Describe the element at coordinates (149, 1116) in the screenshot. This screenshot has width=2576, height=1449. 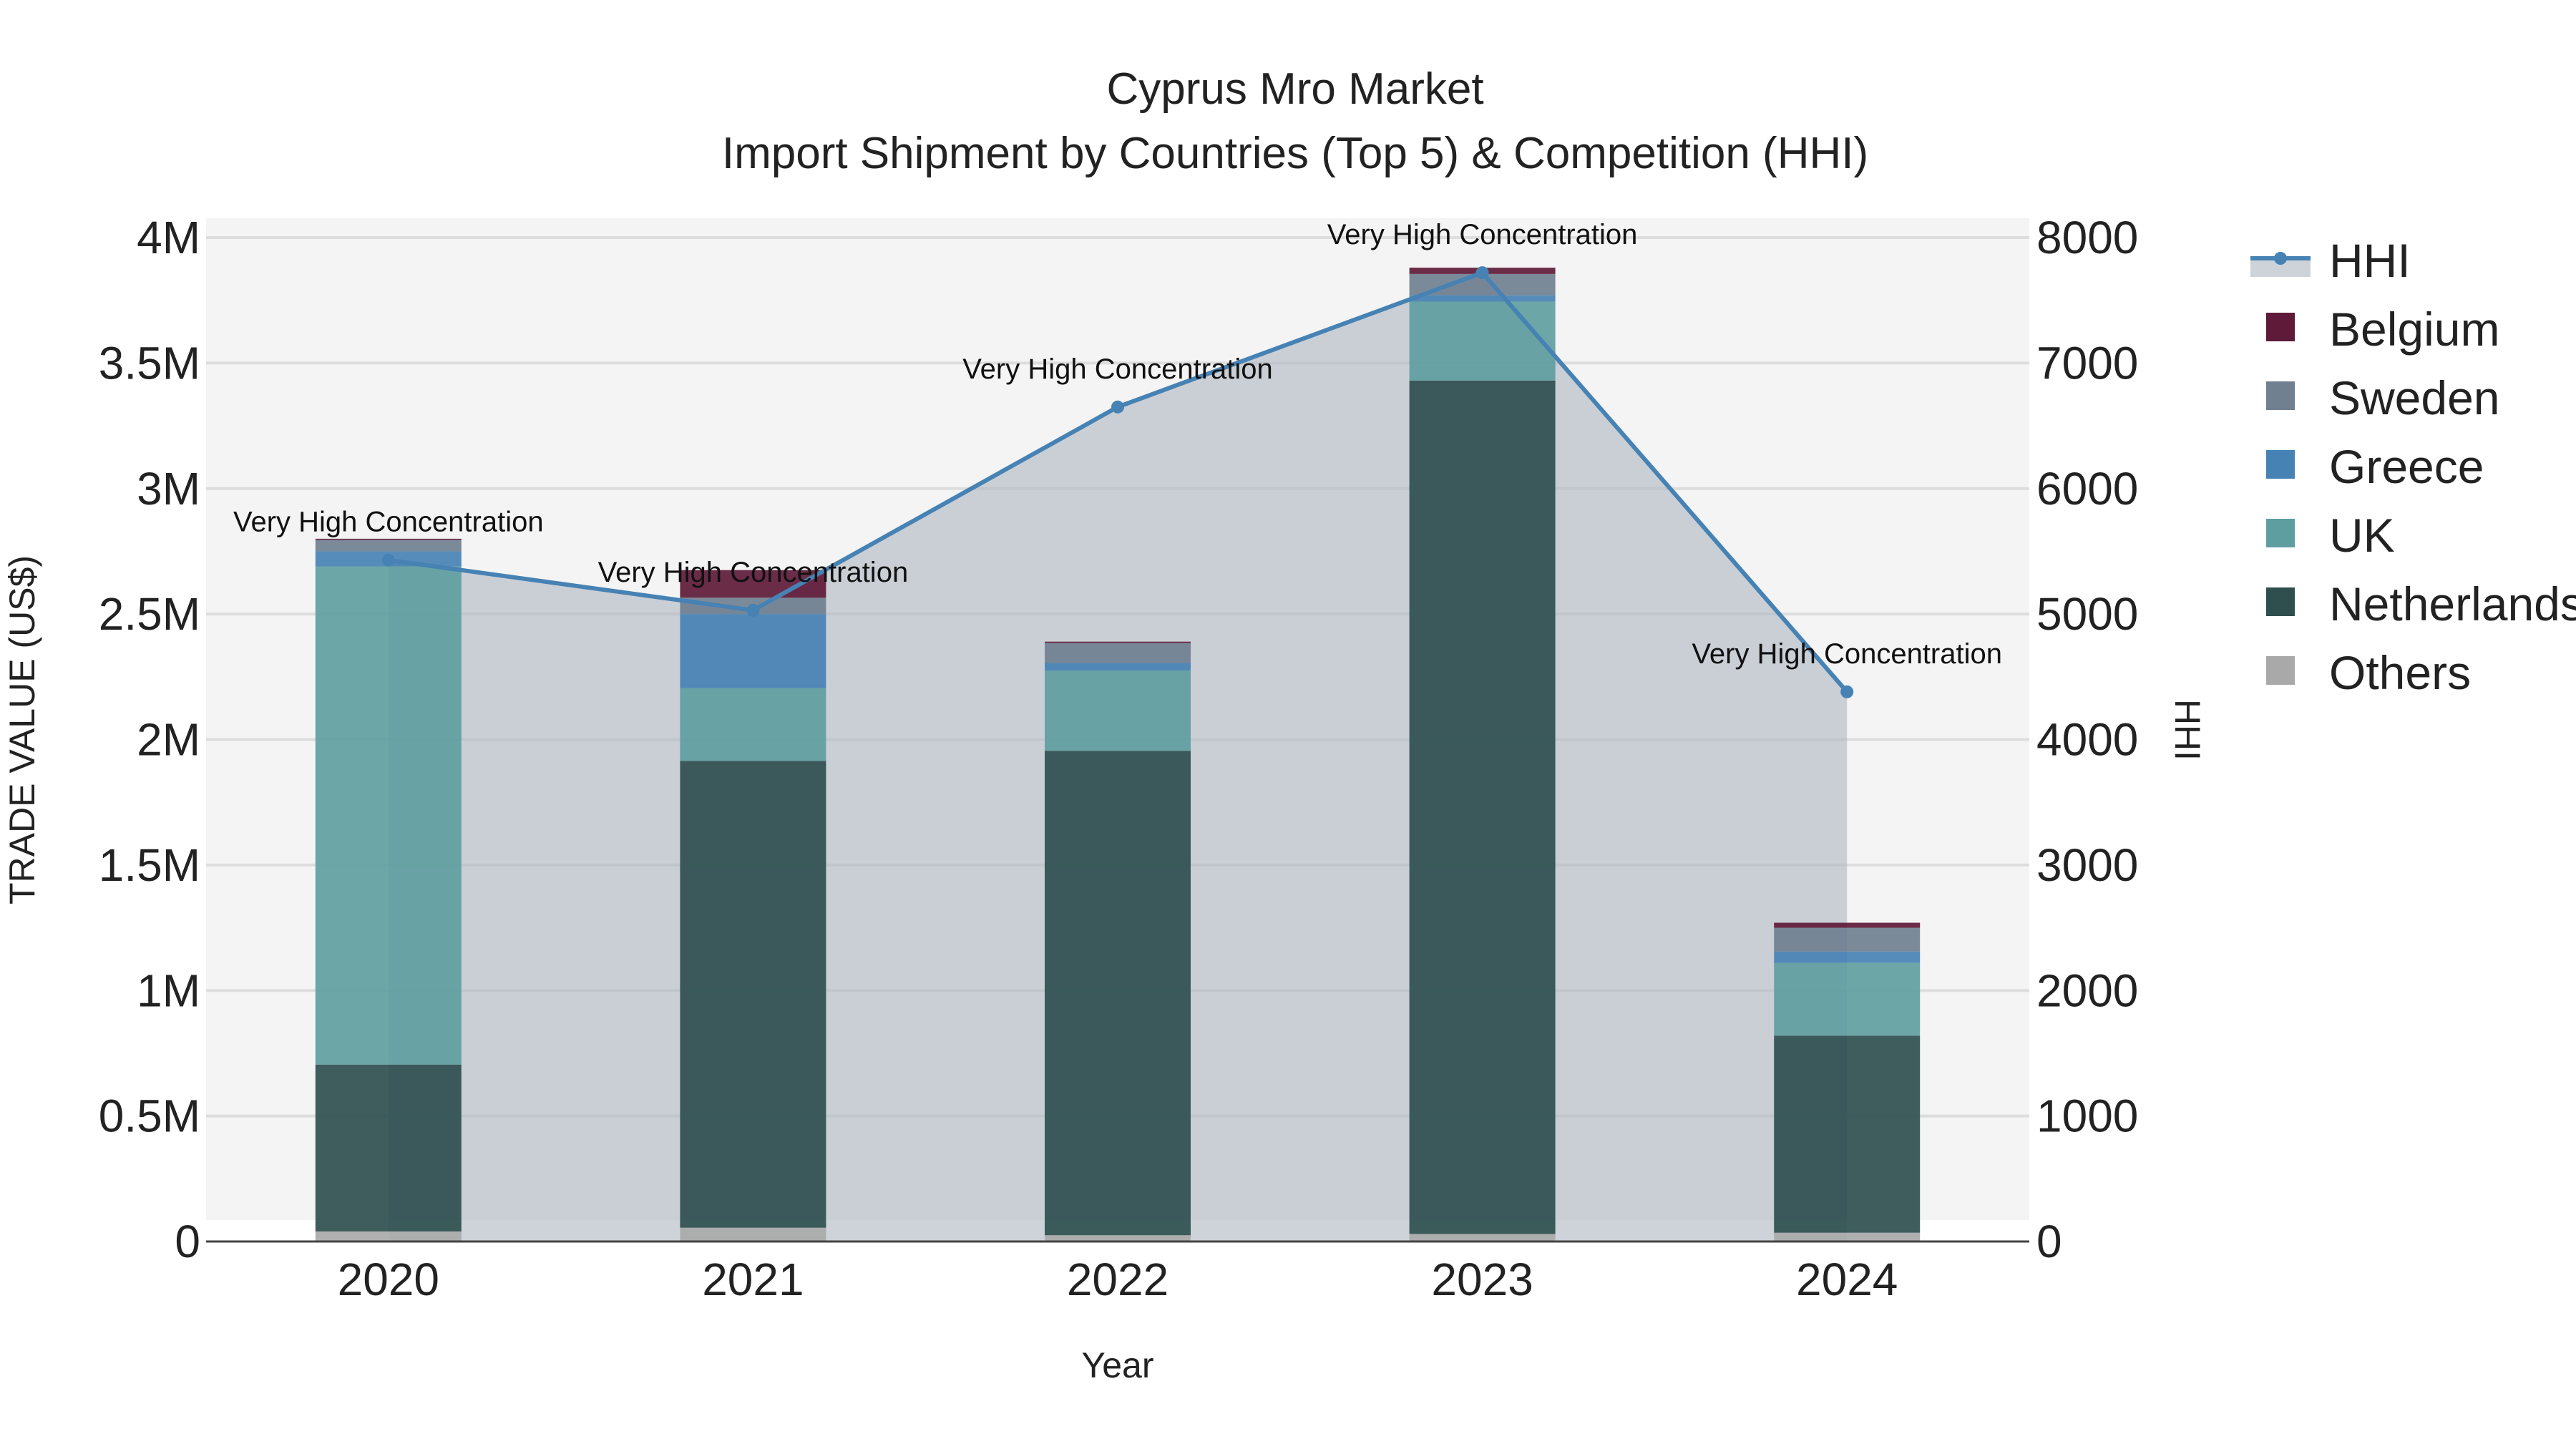
I see `y-tick-label: 0.5M` at that location.